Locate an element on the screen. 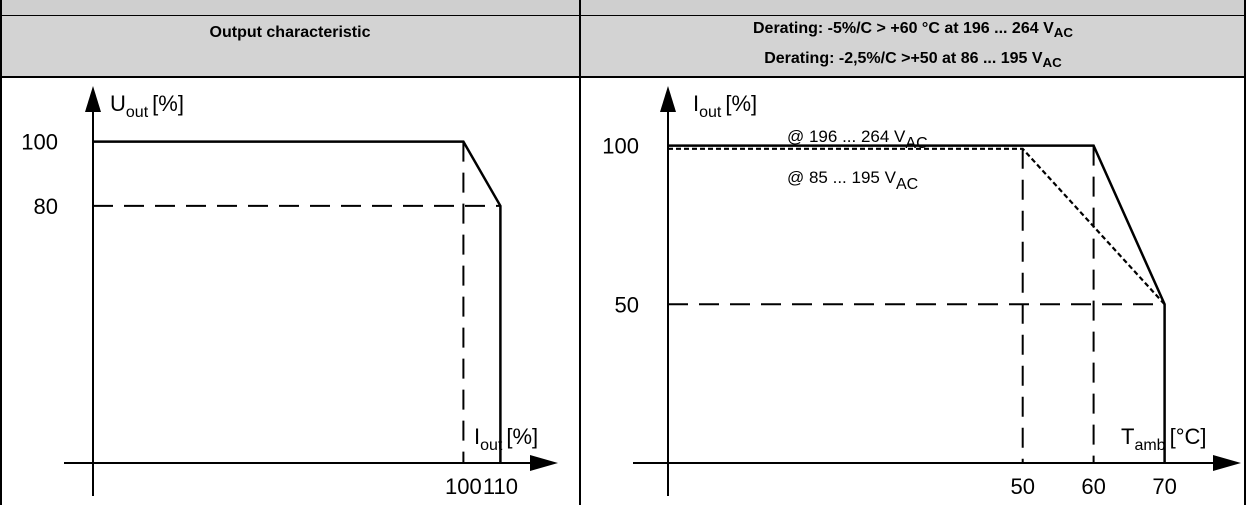 Image resolution: width=1246 pixels, height=505 pixels. right-header-line-2-sub: AC is located at coordinates (1052, 63).